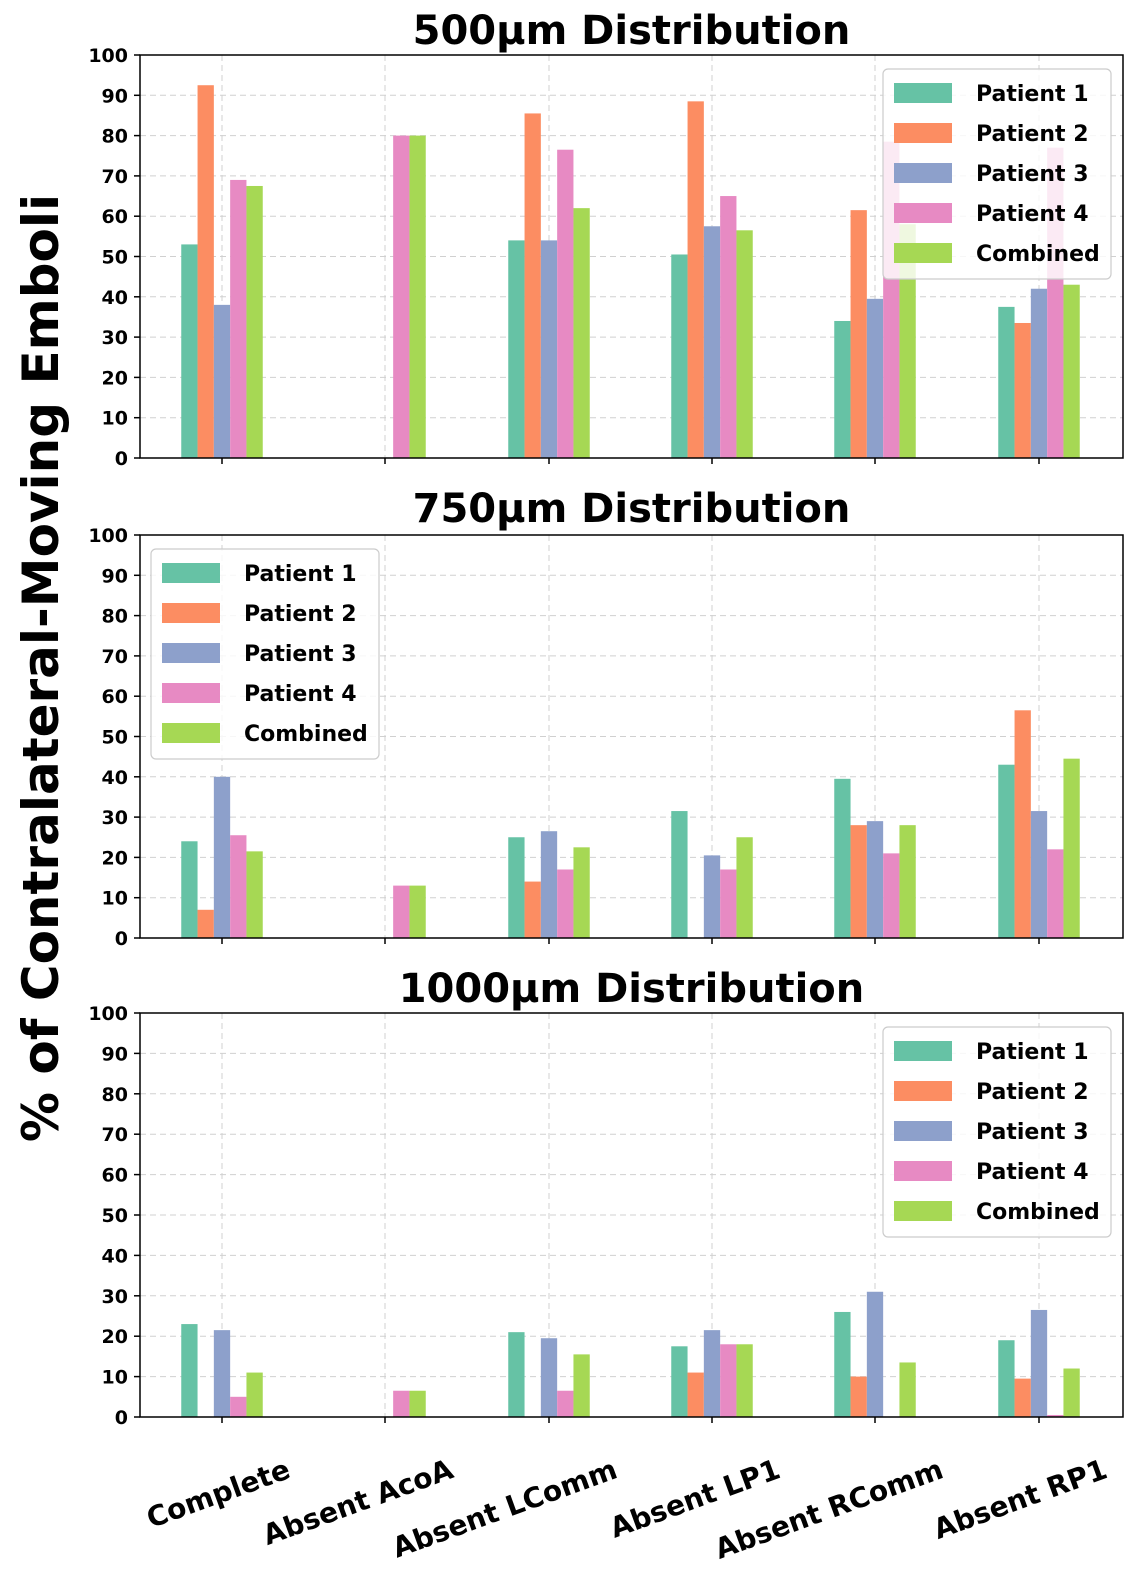 The height and width of the screenshot is (1585, 1143). What do you see at coordinates (1020, 1499) in the screenshot?
I see `x-tick-label: Absent RP1` at bounding box center [1020, 1499].